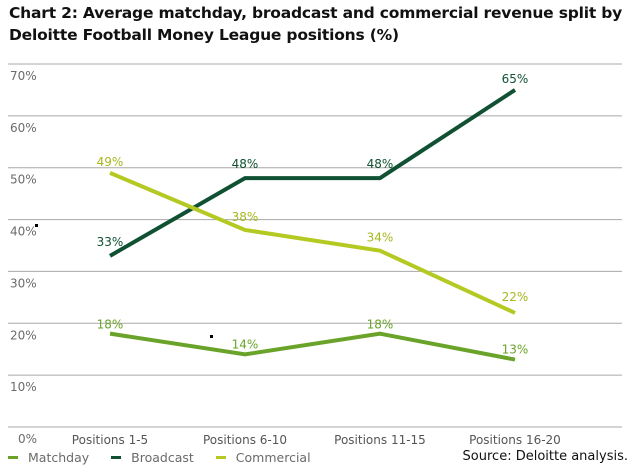 The height and width of the screenshot is (476, 640). I want to click on legend-item-matchday: Matchday, so click(48, 457).